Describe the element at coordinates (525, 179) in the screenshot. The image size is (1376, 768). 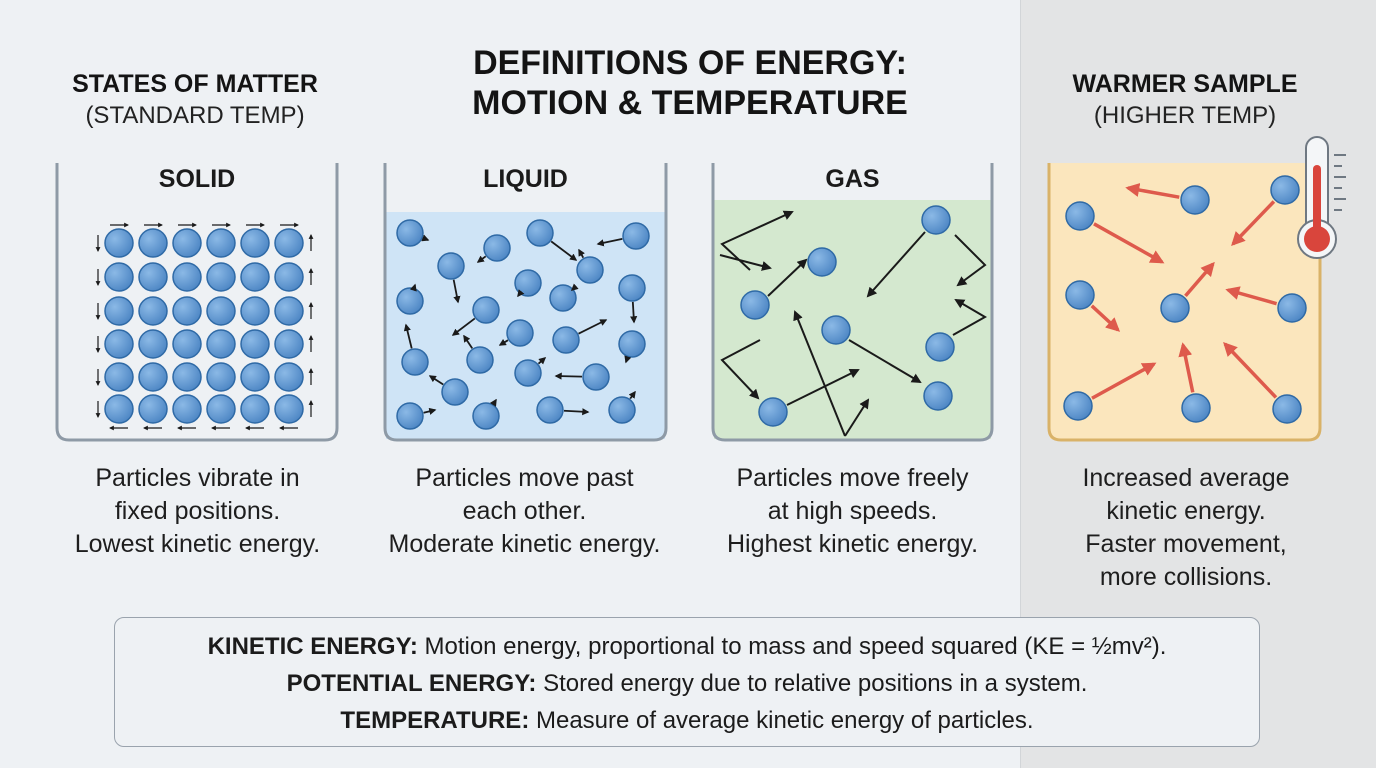
I see `liquid-label: LIQUID` at that location.